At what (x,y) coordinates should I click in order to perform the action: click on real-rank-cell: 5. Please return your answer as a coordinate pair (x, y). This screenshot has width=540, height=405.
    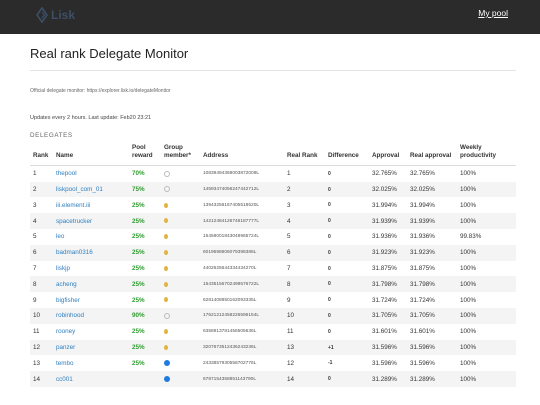
    Looking at the image, I should click on (289, 237).